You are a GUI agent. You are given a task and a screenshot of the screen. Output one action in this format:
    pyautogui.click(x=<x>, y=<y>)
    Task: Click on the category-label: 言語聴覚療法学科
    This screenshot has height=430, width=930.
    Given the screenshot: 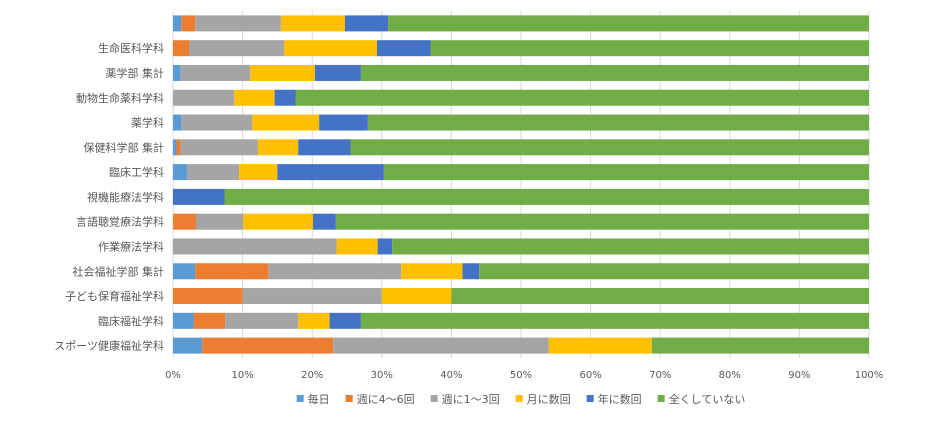 What is the action you would take?
    pyautogui.click(x=120, y=222)
    